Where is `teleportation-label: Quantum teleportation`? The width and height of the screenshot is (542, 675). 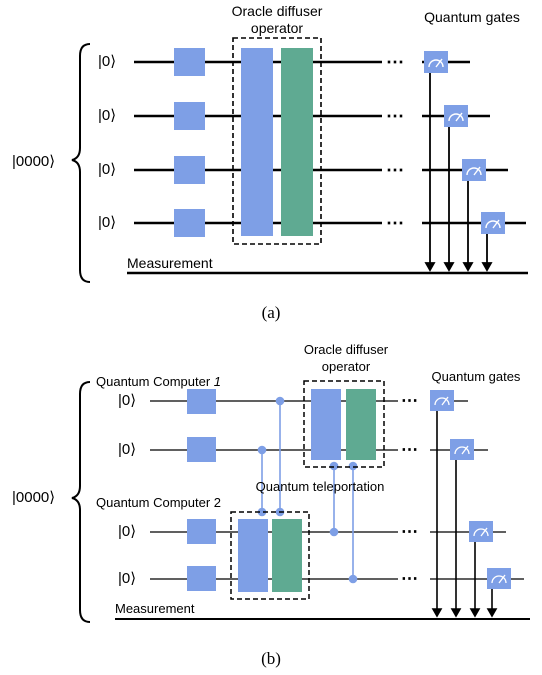
teleportation-label: Quantum teleportation is located at coordinates (320, 486).